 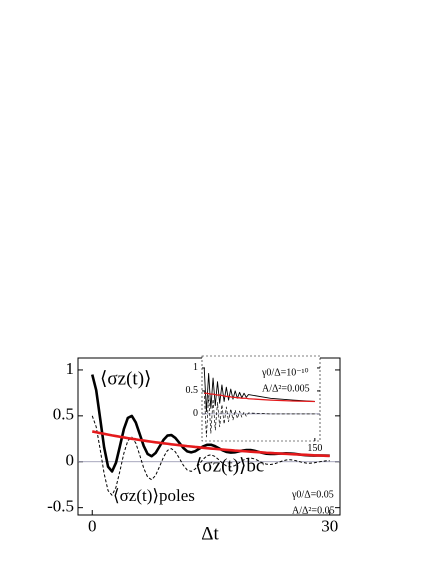 What do you see at coordinates (329, 526) in the screenshot?
I see `x-tick-label: 30` at bounding box center [329, 526].